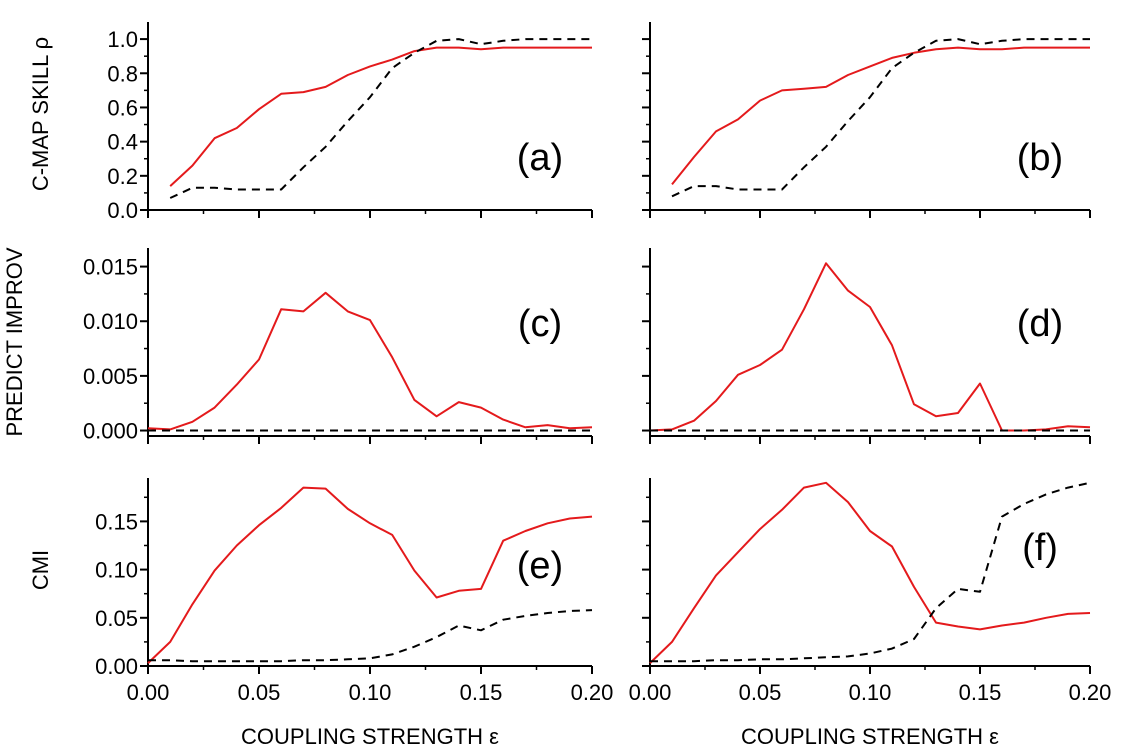  I want to click on y-tick-label: 1.0, so click(122, 39).